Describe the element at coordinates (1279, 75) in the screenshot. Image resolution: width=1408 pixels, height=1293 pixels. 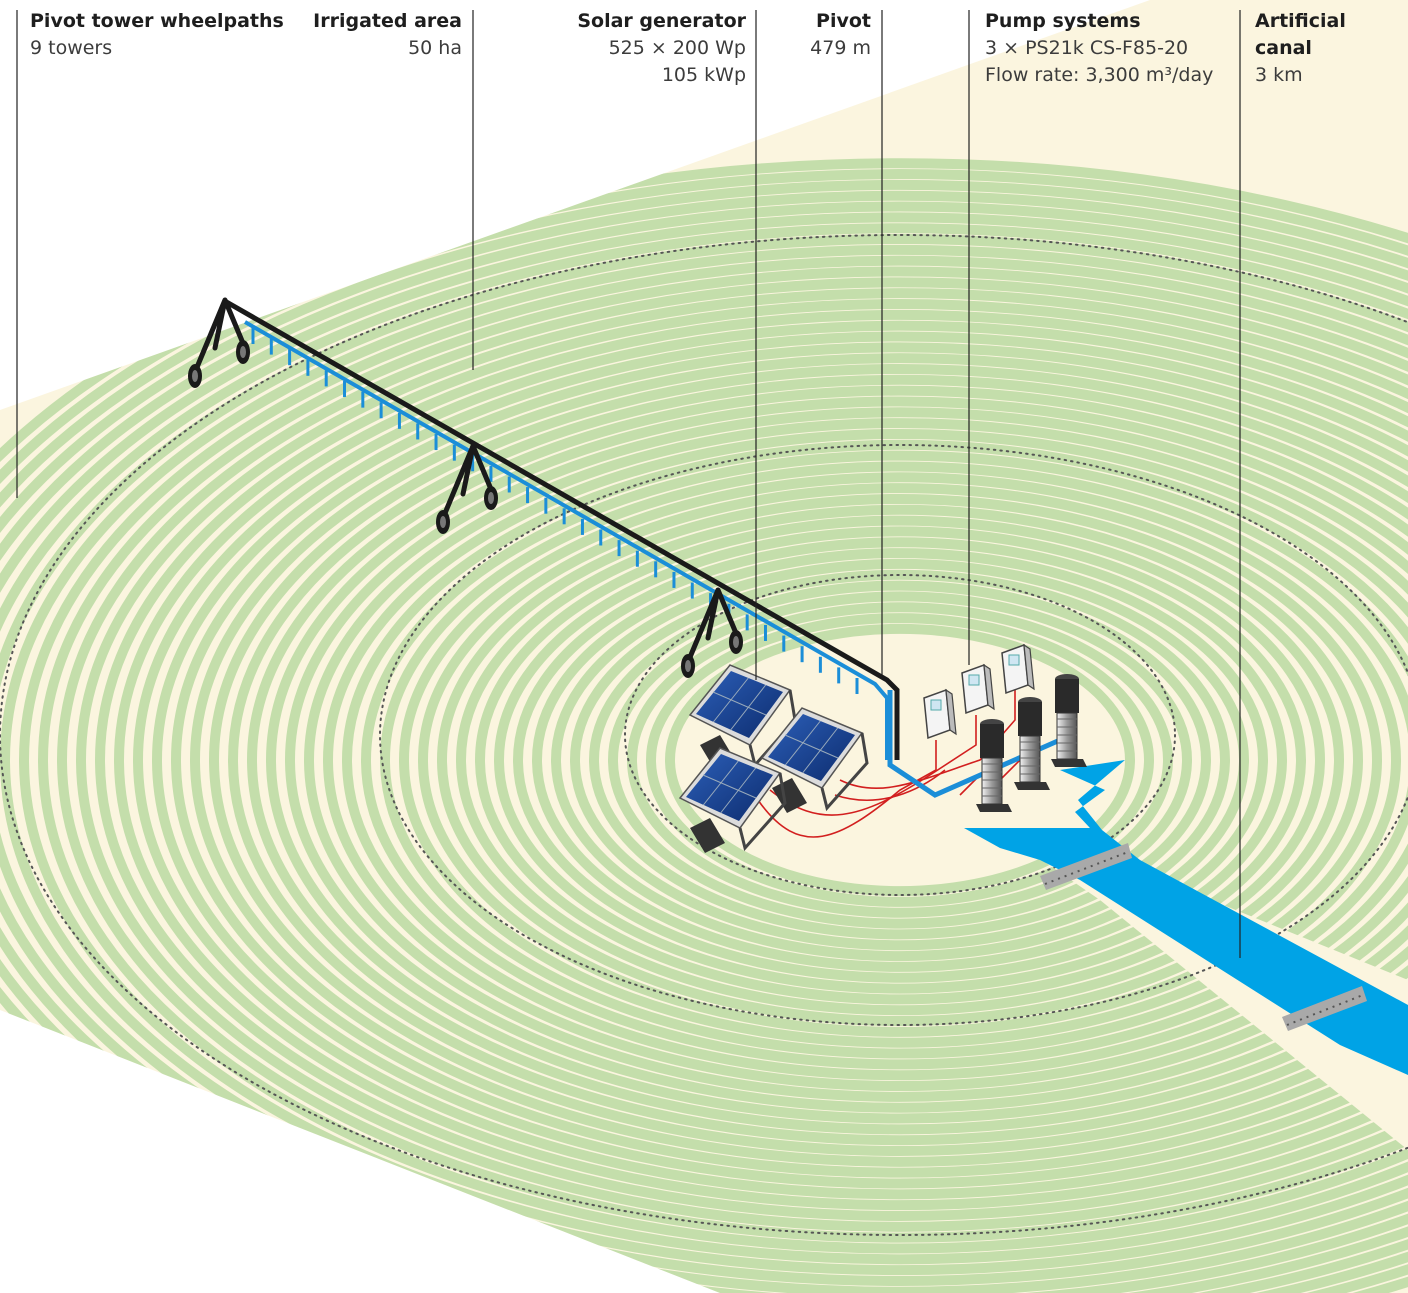
I see `callout-value: 3 km` at that location.